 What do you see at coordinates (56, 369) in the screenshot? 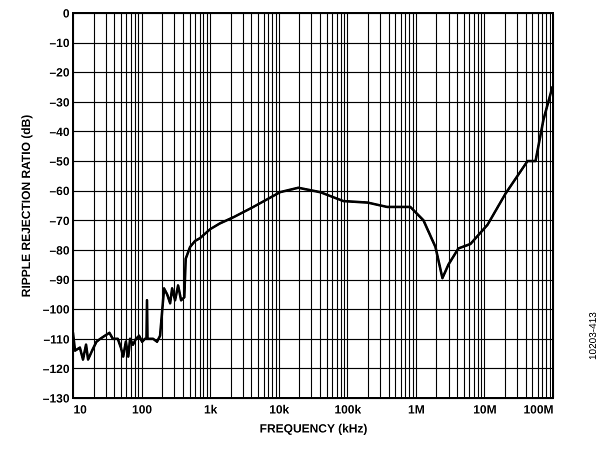
I see `y-tick-label: –120` at bounding box center [56, 369].